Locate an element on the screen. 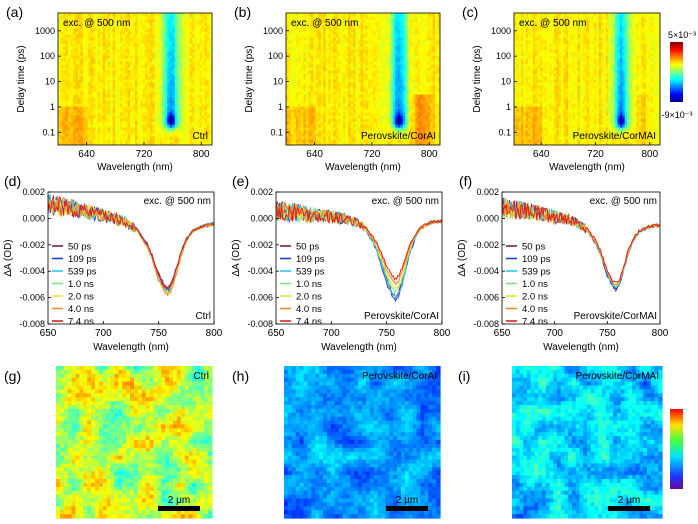 This screenshot has width=698, height=524. panel-letter-i: (i) is located at coordinates (464, 376).